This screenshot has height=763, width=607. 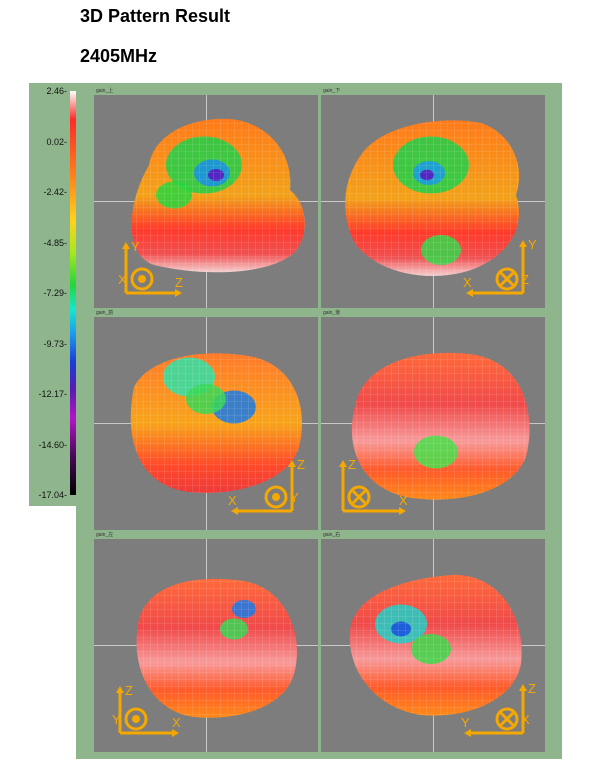 I want to click on pattern-view: gain_上 Y Z X, so click(x=206, y=198).